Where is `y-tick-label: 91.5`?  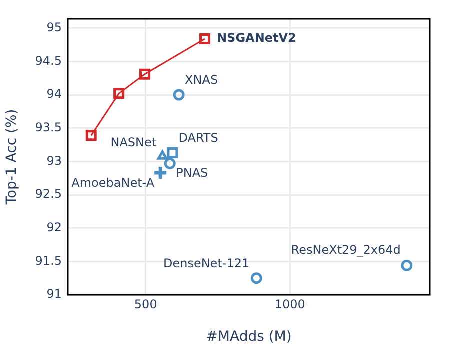
y-tick-label: 91.5 is located at coordinates (48, 261).